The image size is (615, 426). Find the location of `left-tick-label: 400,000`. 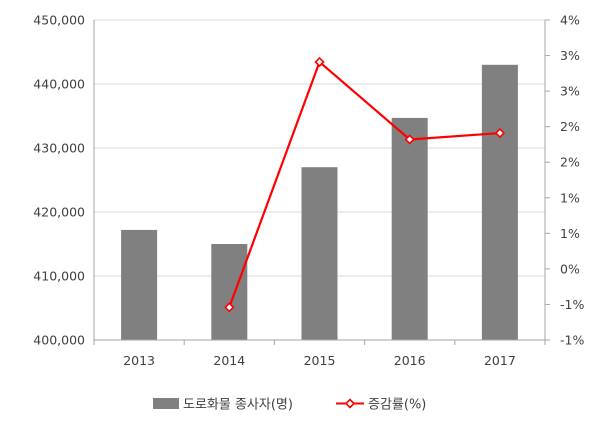

left-tick-label: 400,000 is located at coordinates (59, 340).